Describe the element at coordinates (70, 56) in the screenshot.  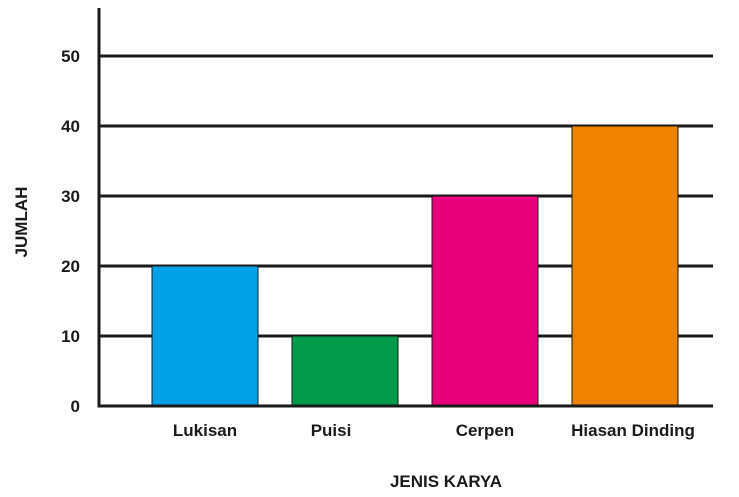
I see `y-tick-label-50: 50` at that location.